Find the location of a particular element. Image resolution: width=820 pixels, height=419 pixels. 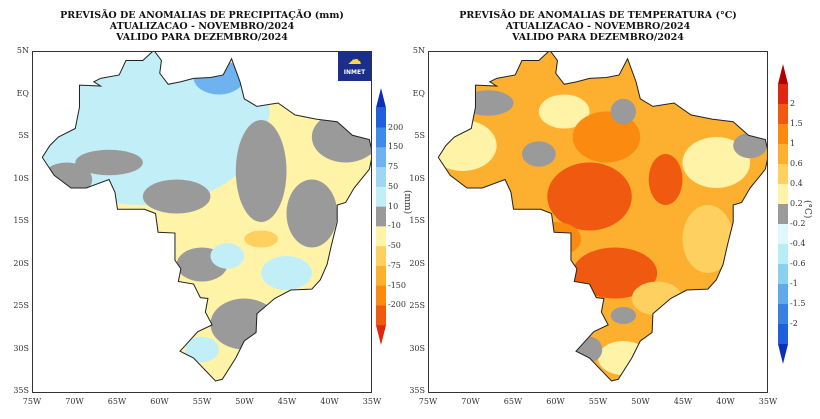

colorbar-label: 10 is located at coordinates (393, 206).